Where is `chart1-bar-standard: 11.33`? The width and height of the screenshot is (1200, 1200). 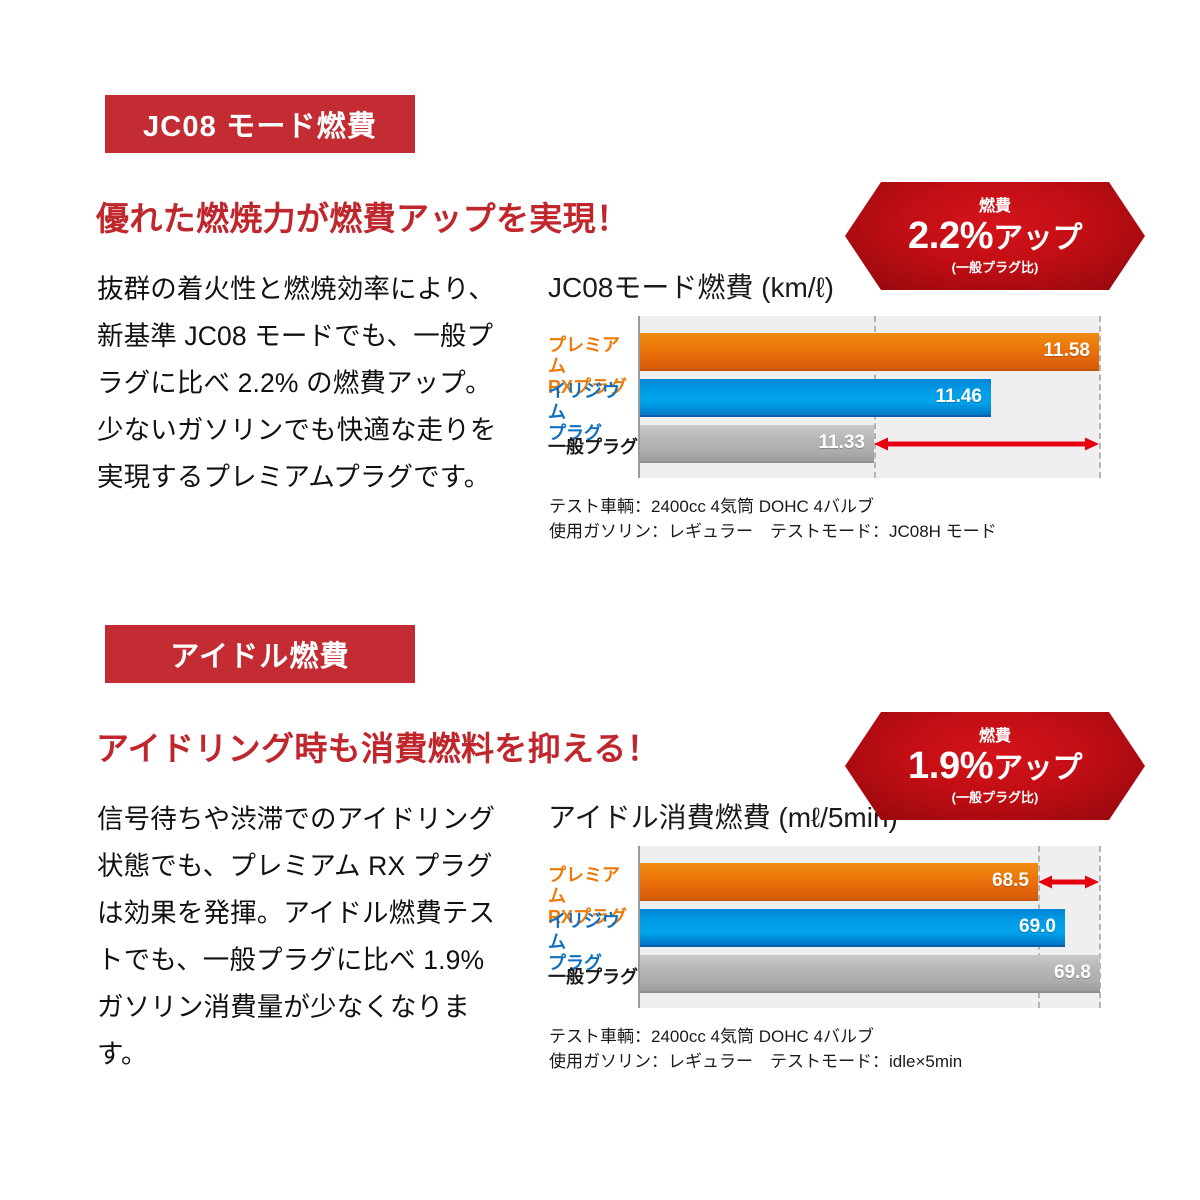 chart1-bar-standard: 11.33 is located at coordinates (757, 444).